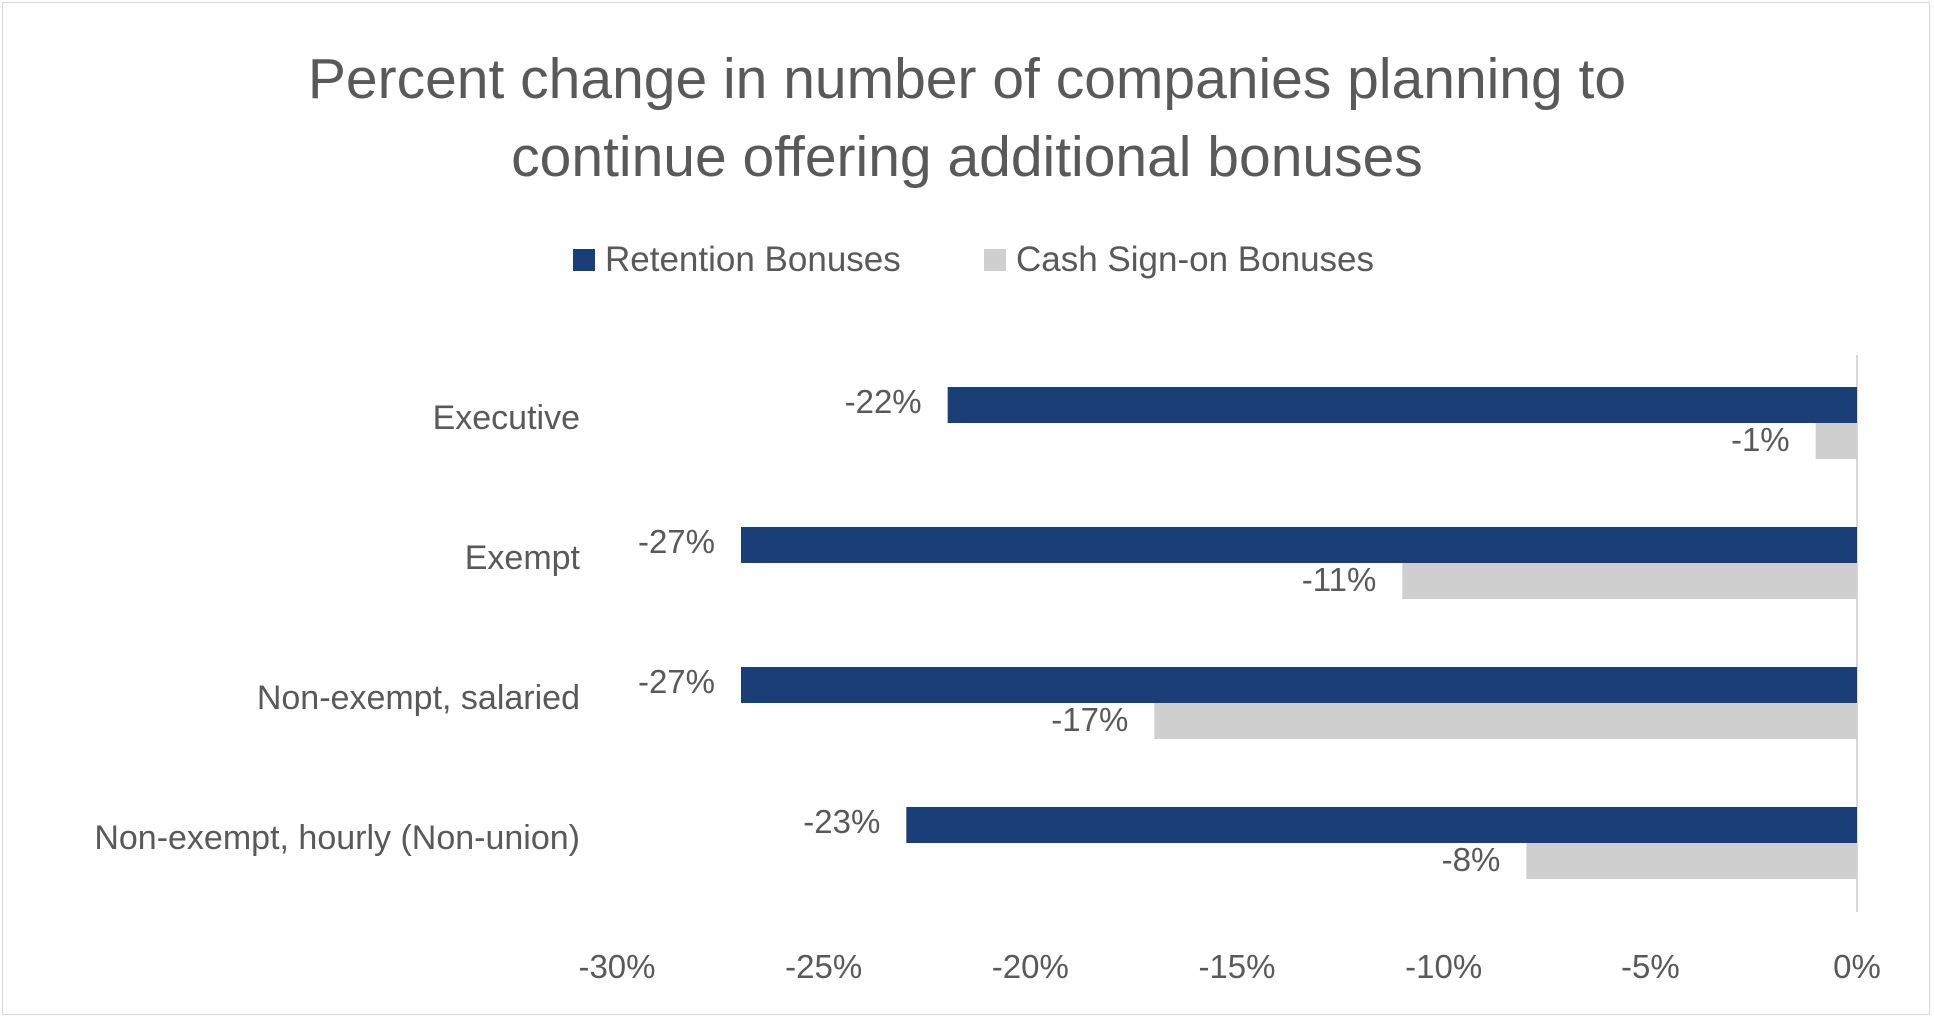 Image resolution: width=1934 pixels, height=1019 pixels. Describe the element at coordinates (1650, 966) in the screenshot. I see `x-tick-label: -5%` at that location.